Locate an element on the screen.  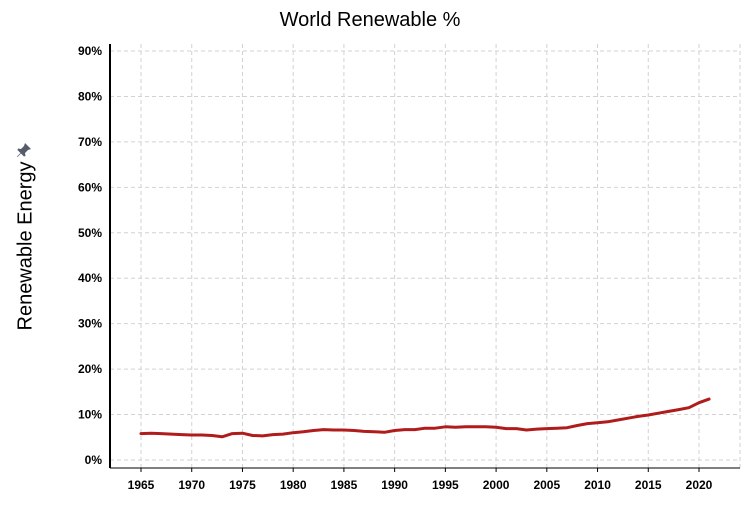
x-tick-label: 1980 is located at coordinates (293, 485).